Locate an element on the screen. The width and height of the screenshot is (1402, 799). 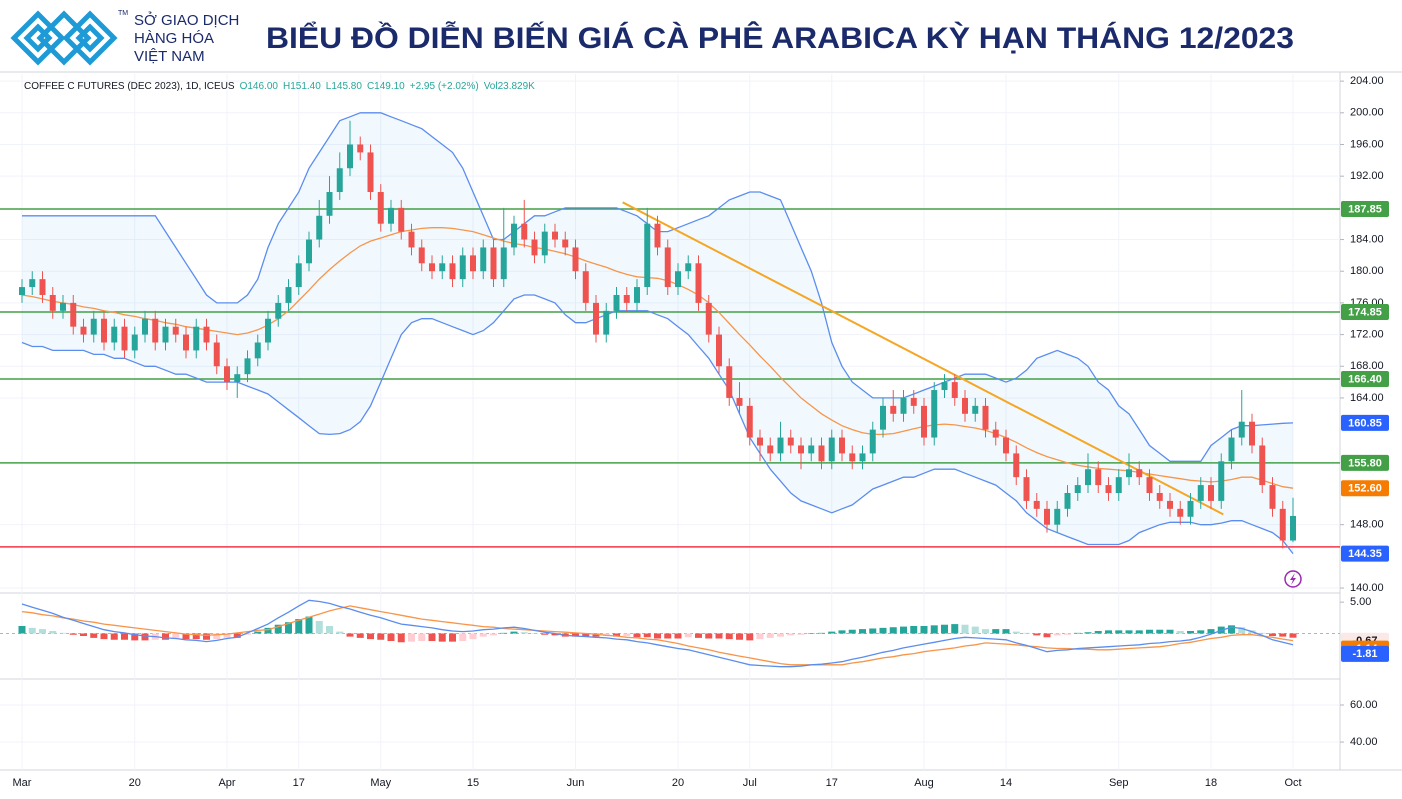
instrument-name: COFFEE C FUTURES (DEC 2023), 1D, ICEUS is located at coordinates (129, 86).